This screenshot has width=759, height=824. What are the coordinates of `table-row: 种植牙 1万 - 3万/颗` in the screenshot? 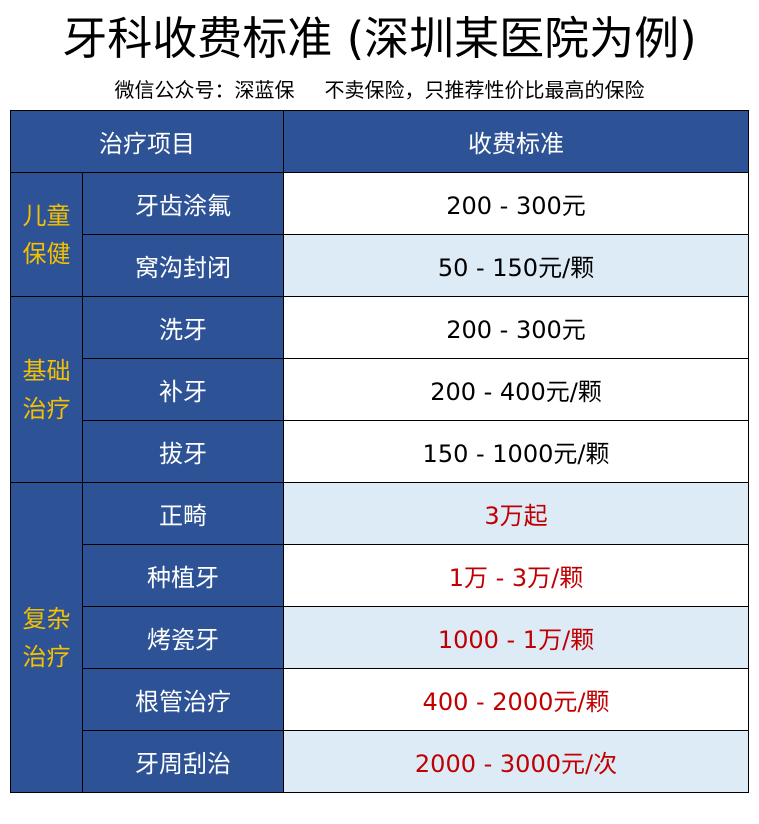 It's located at (380, 575).